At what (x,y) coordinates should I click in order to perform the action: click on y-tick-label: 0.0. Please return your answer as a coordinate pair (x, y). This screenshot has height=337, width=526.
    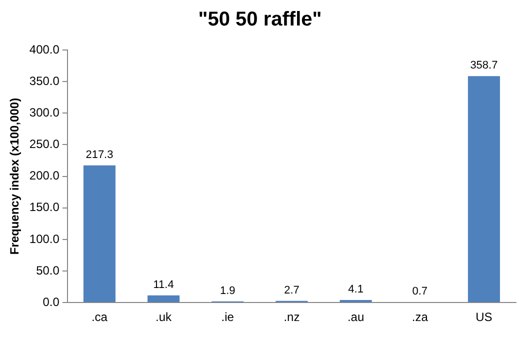
    Looking at the image, I should click on (51, 301).